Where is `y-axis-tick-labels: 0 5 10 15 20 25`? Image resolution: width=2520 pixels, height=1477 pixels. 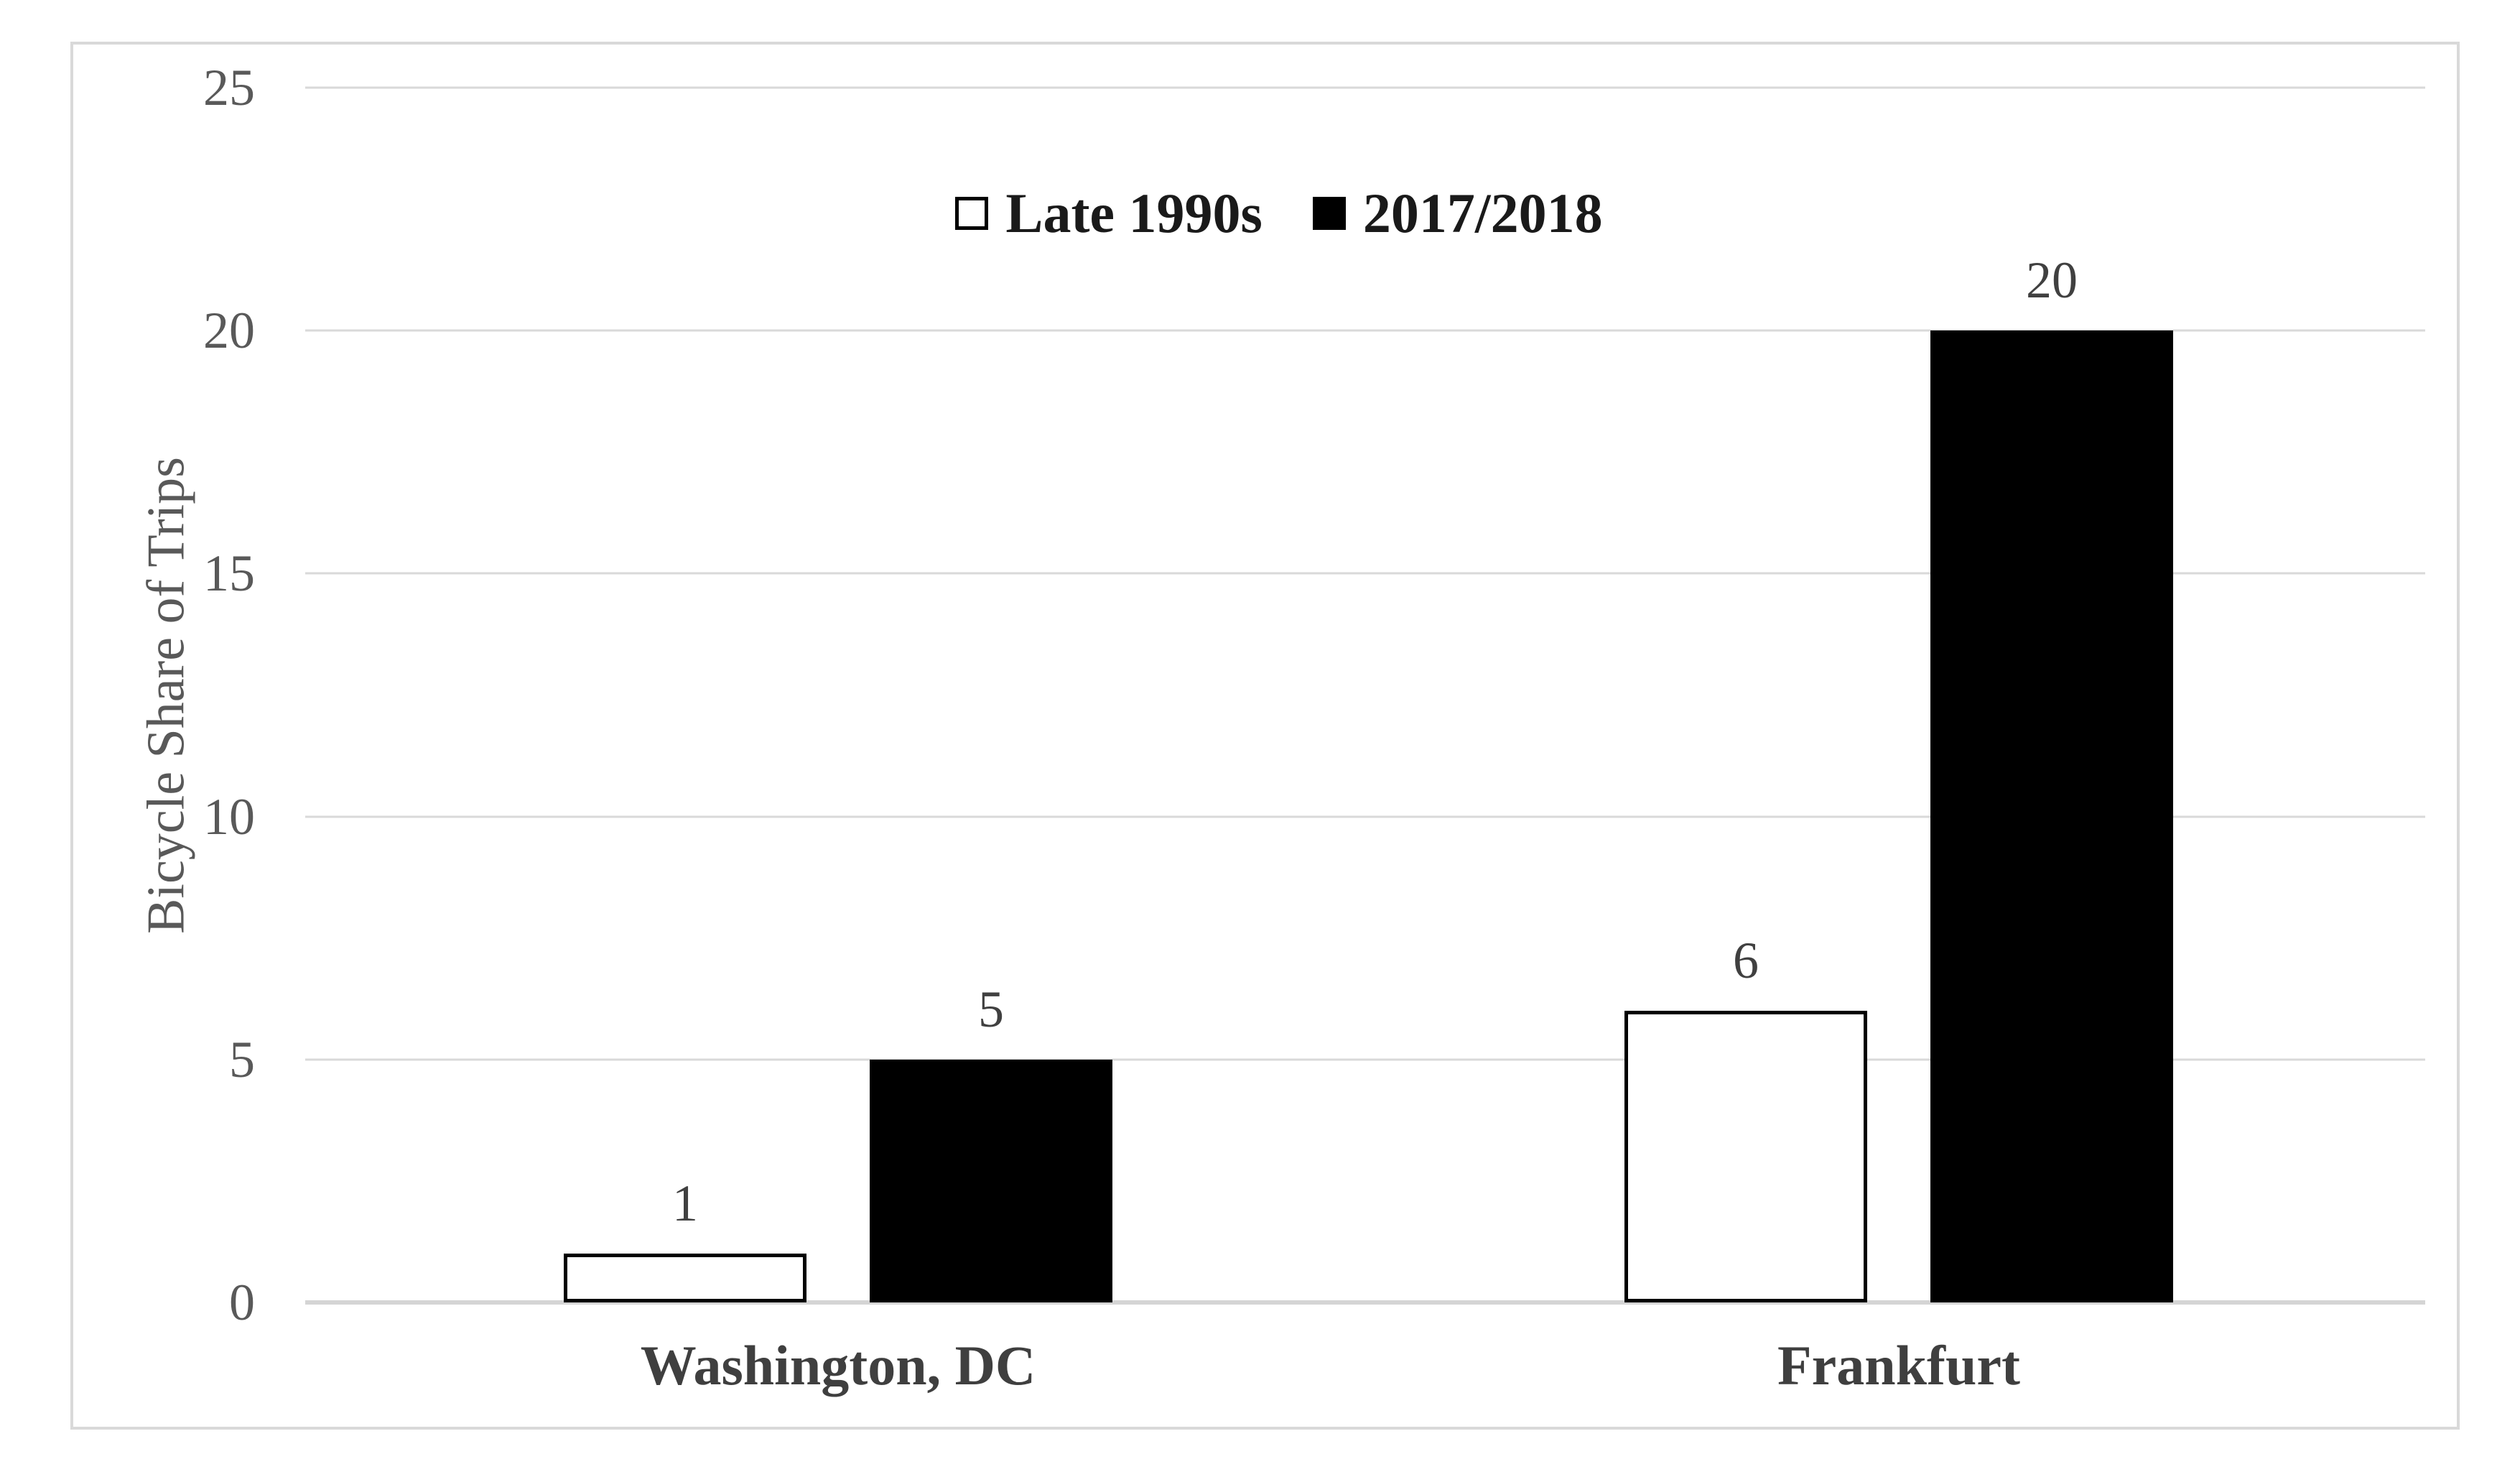 y-axis-tick-labels: 0 5 10 15 20 25 is located at coordinates (162, 695).